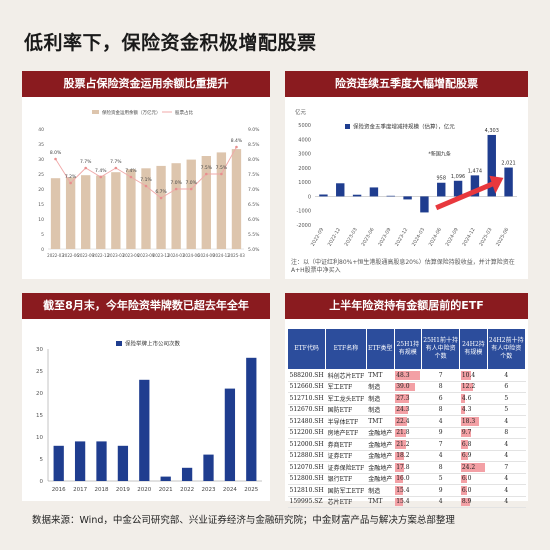 This screenshot has height=550, width=550. I want to click on table-row: 512880.SH 证券ETF 金融地产 18.2 4 6.9 4, so click(406, 456).